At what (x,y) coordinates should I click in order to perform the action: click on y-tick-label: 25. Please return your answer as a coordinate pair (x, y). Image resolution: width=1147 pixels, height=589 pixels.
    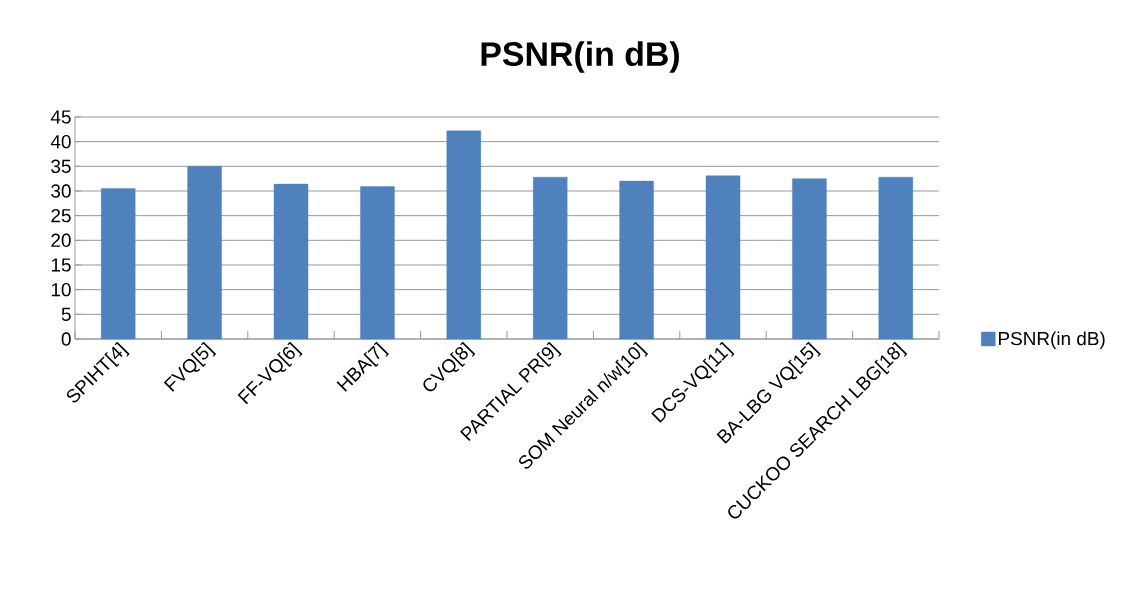
    Looking at the image, I should click on (61, 215).